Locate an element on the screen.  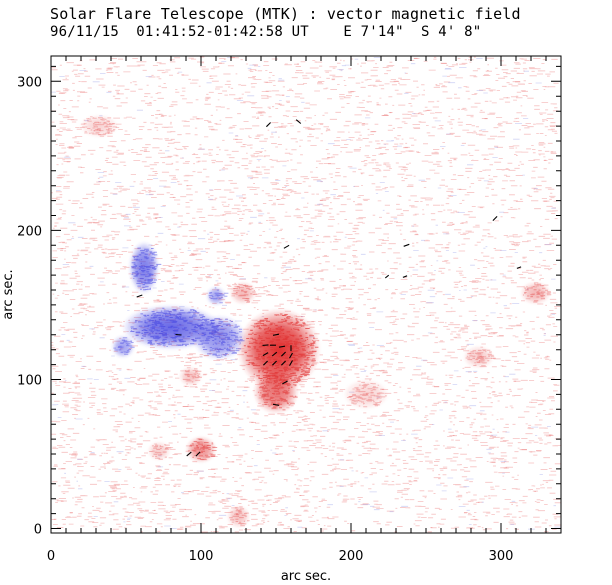
y-tick-label-200: 200 is located at coordinates (29, 231).